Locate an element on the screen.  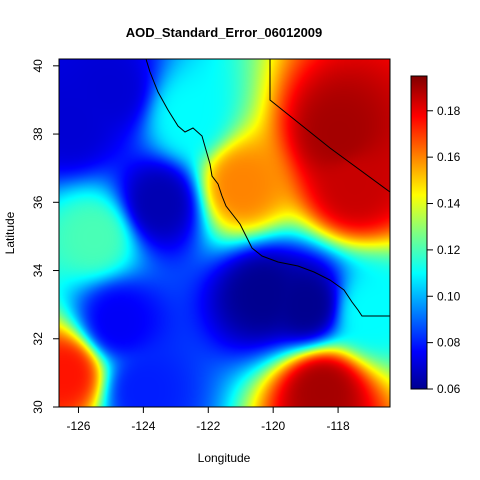
colorbar-tick-label: 0.10 is located at coordinates (449, 296).